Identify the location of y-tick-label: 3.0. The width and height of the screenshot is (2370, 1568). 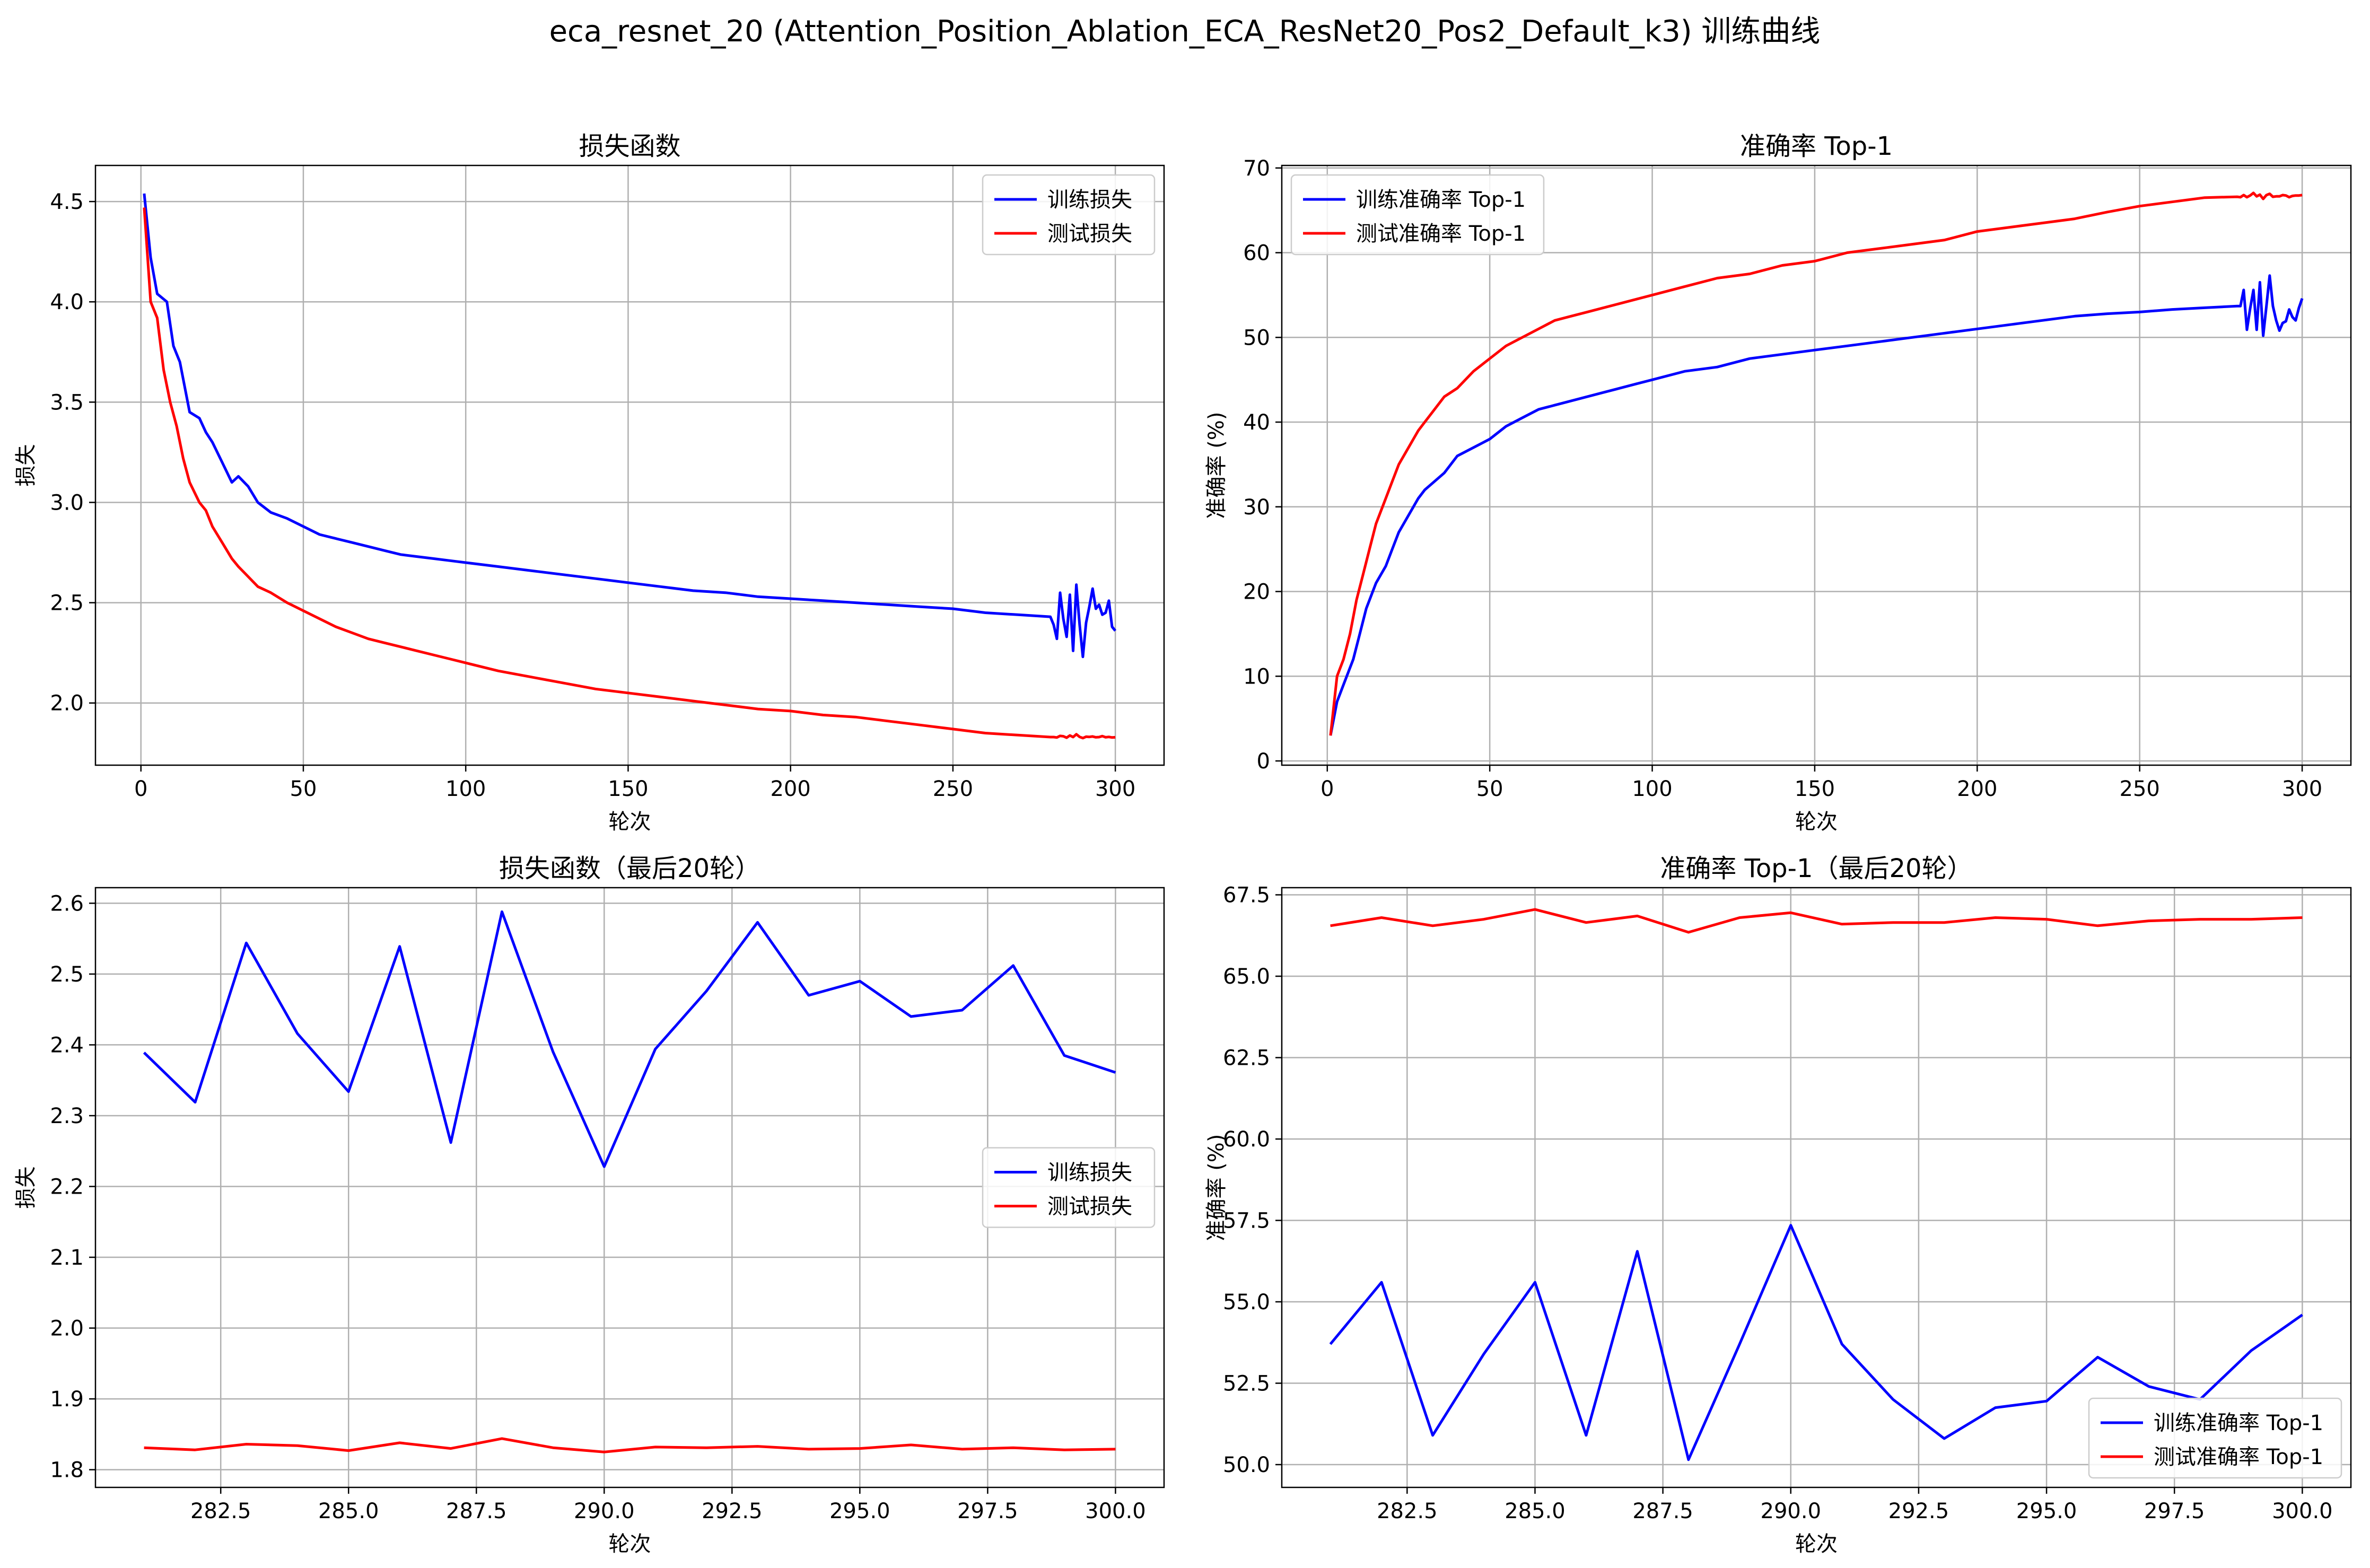
(67, 502).